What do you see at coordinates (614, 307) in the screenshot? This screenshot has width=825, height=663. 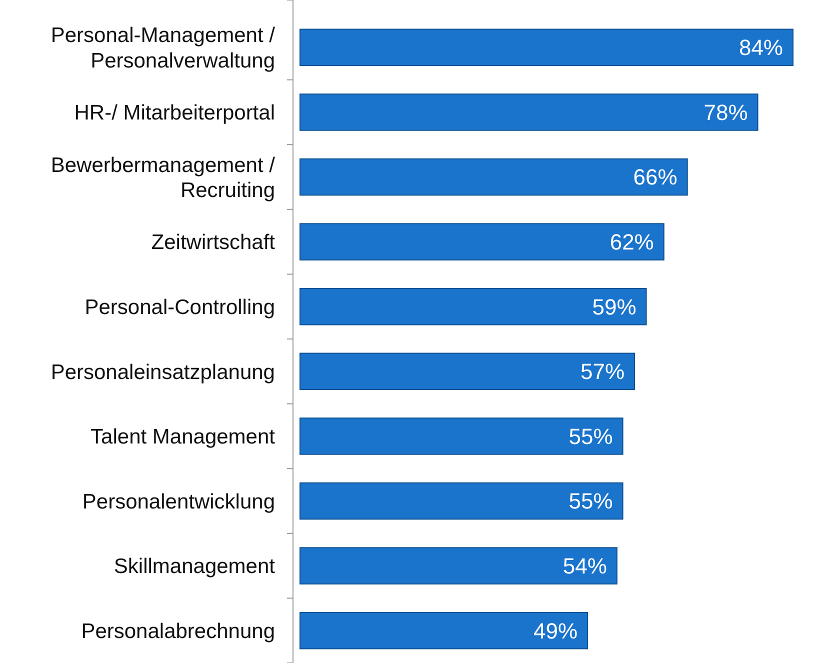 I see `data-label: 59%` at bounding box center [614, 307].